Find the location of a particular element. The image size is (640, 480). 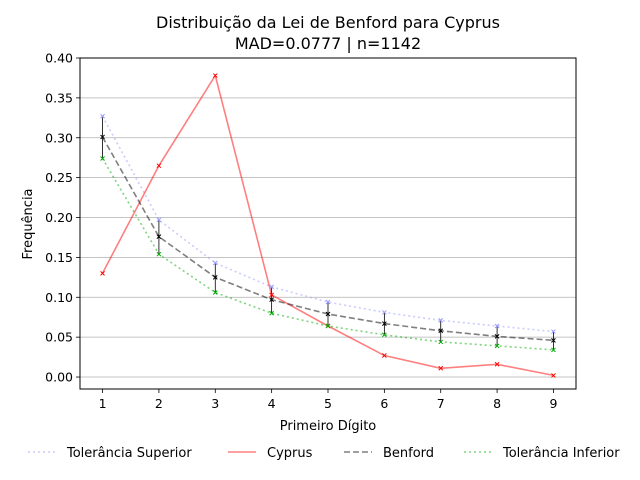

y-axis-label: Frequência is located at coordinates (28, 223).